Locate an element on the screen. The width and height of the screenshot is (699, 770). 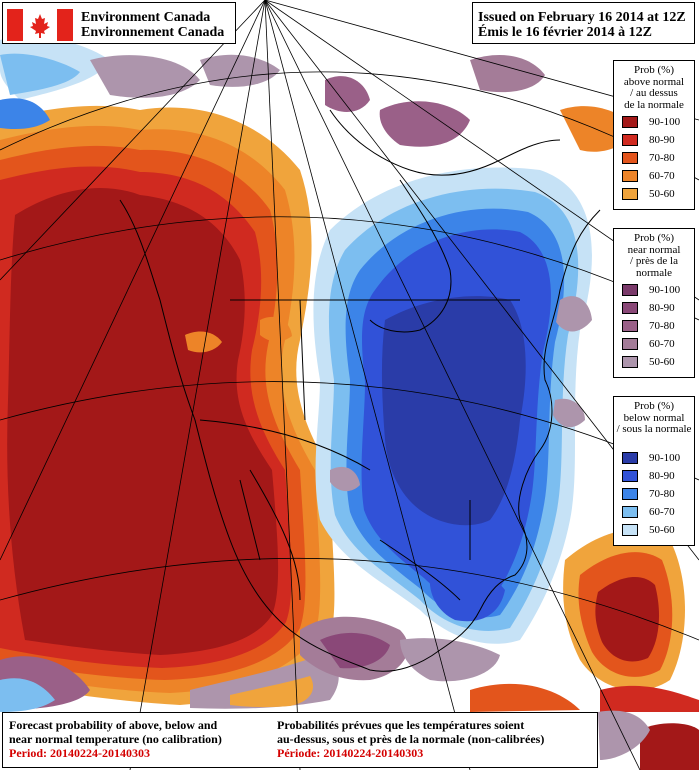
legend-title-line: normale is located at coordinates (654, 272).